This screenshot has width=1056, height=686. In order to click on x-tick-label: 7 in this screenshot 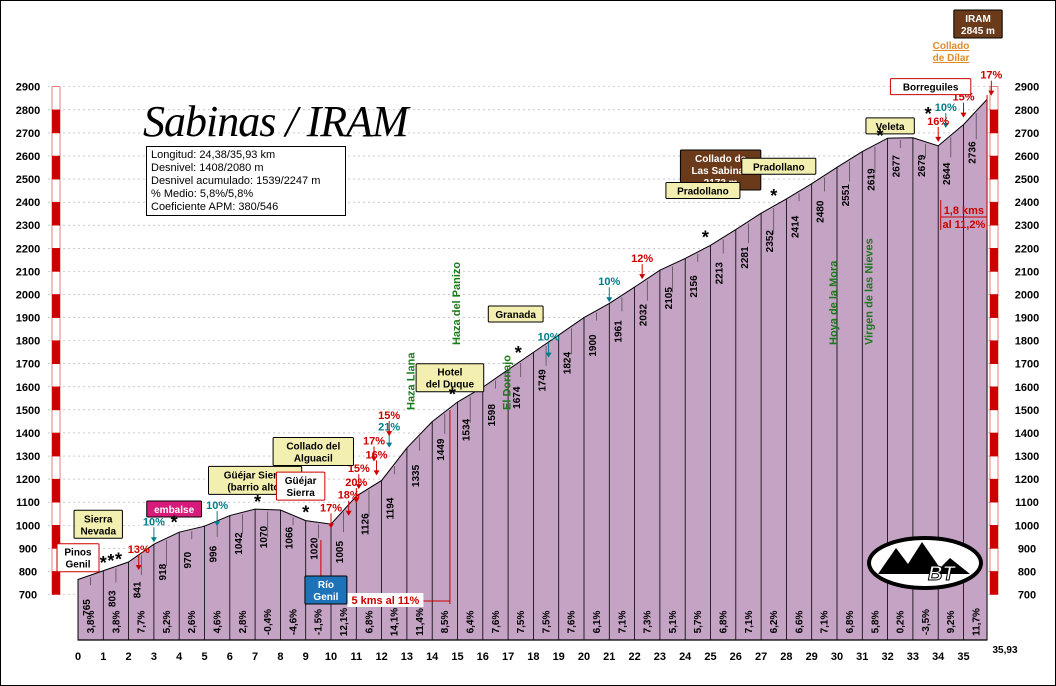, I will do `click(255, 657)`.